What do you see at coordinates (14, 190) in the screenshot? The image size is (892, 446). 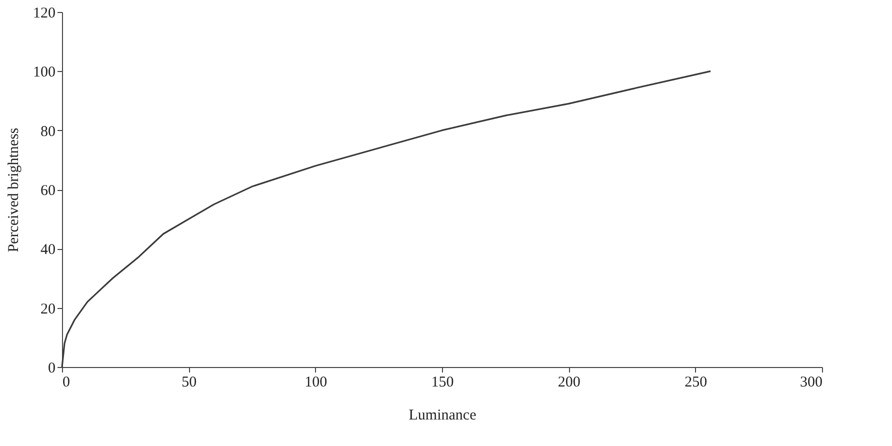 I see `y-axis-title: Perceived brightness` at bounding box center [14, 190].